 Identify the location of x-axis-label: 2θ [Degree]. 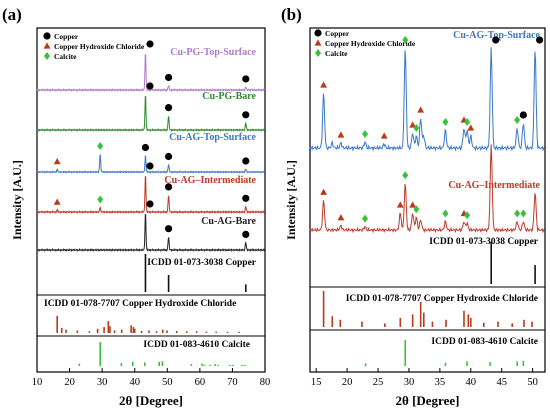
(428, 400).